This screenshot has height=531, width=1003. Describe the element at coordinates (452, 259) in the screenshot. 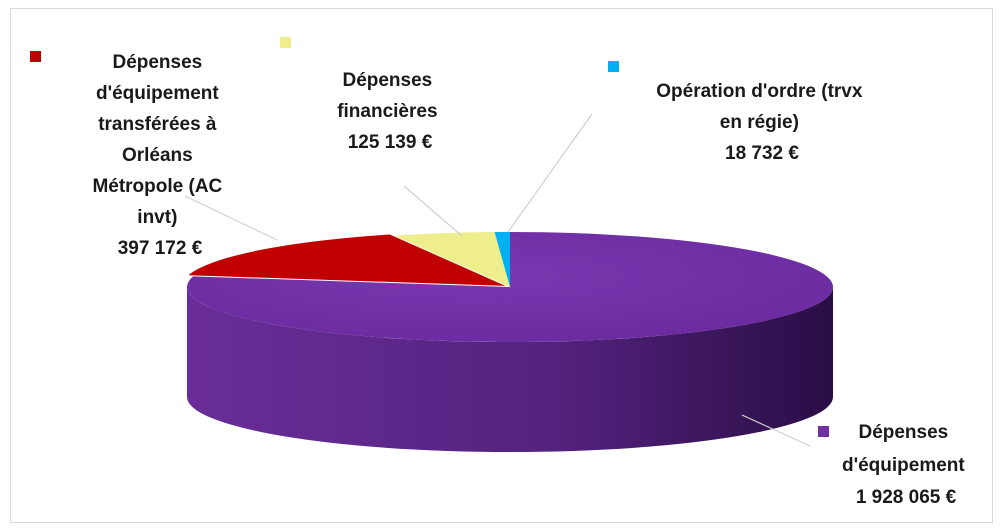

I see `pie-slice-yellow` at that location.